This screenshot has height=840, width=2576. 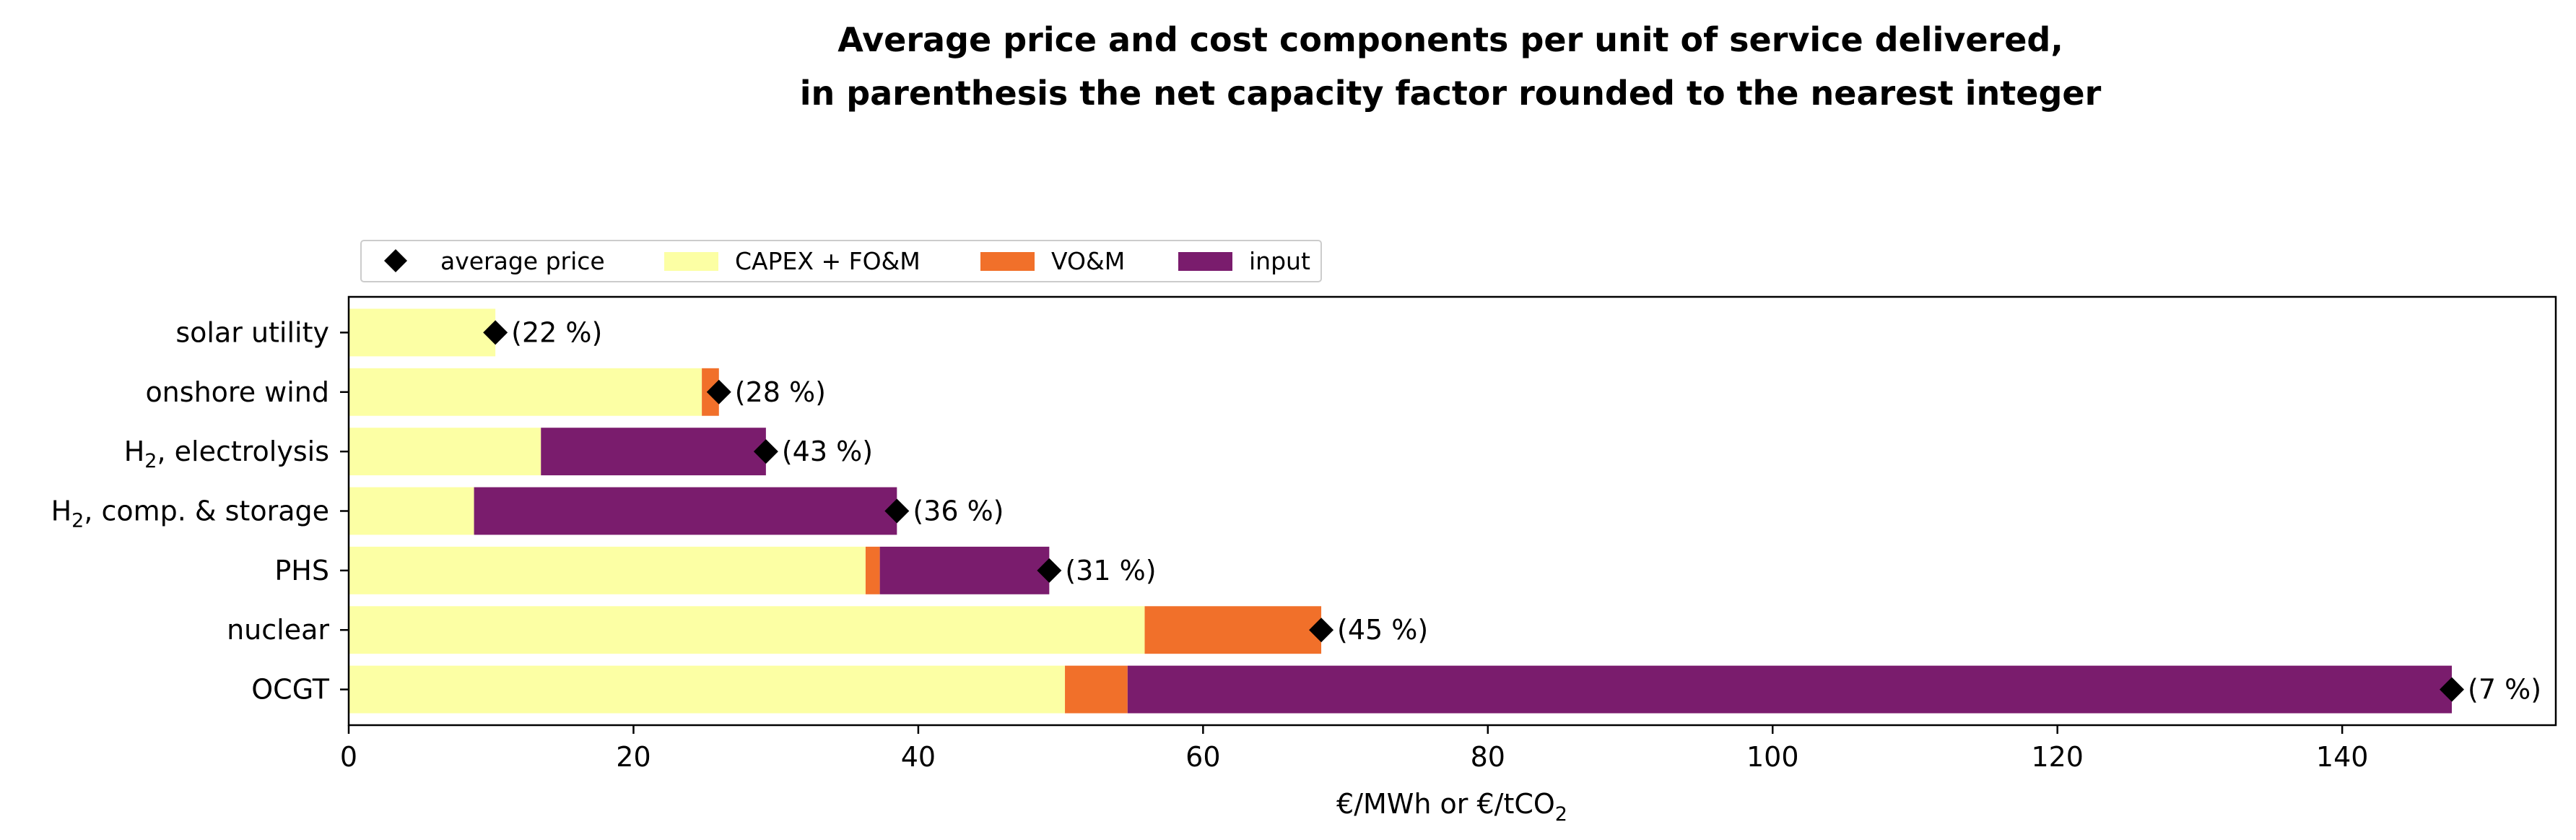 I want to click on capacity-factor-label-1: (28 %), so click(x=781, y=392).